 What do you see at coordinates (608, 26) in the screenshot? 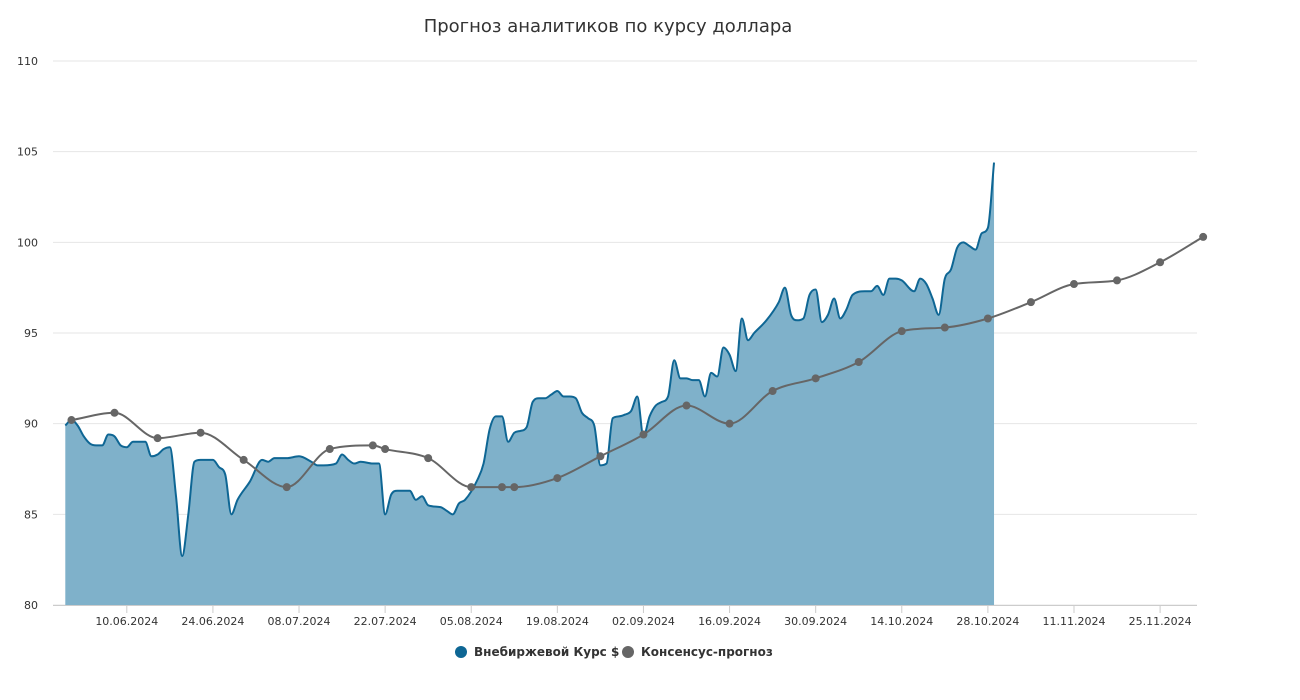
I see `chart-title: Прогноз аналитиков по курсу доллара` at bounding box center [608, 26].